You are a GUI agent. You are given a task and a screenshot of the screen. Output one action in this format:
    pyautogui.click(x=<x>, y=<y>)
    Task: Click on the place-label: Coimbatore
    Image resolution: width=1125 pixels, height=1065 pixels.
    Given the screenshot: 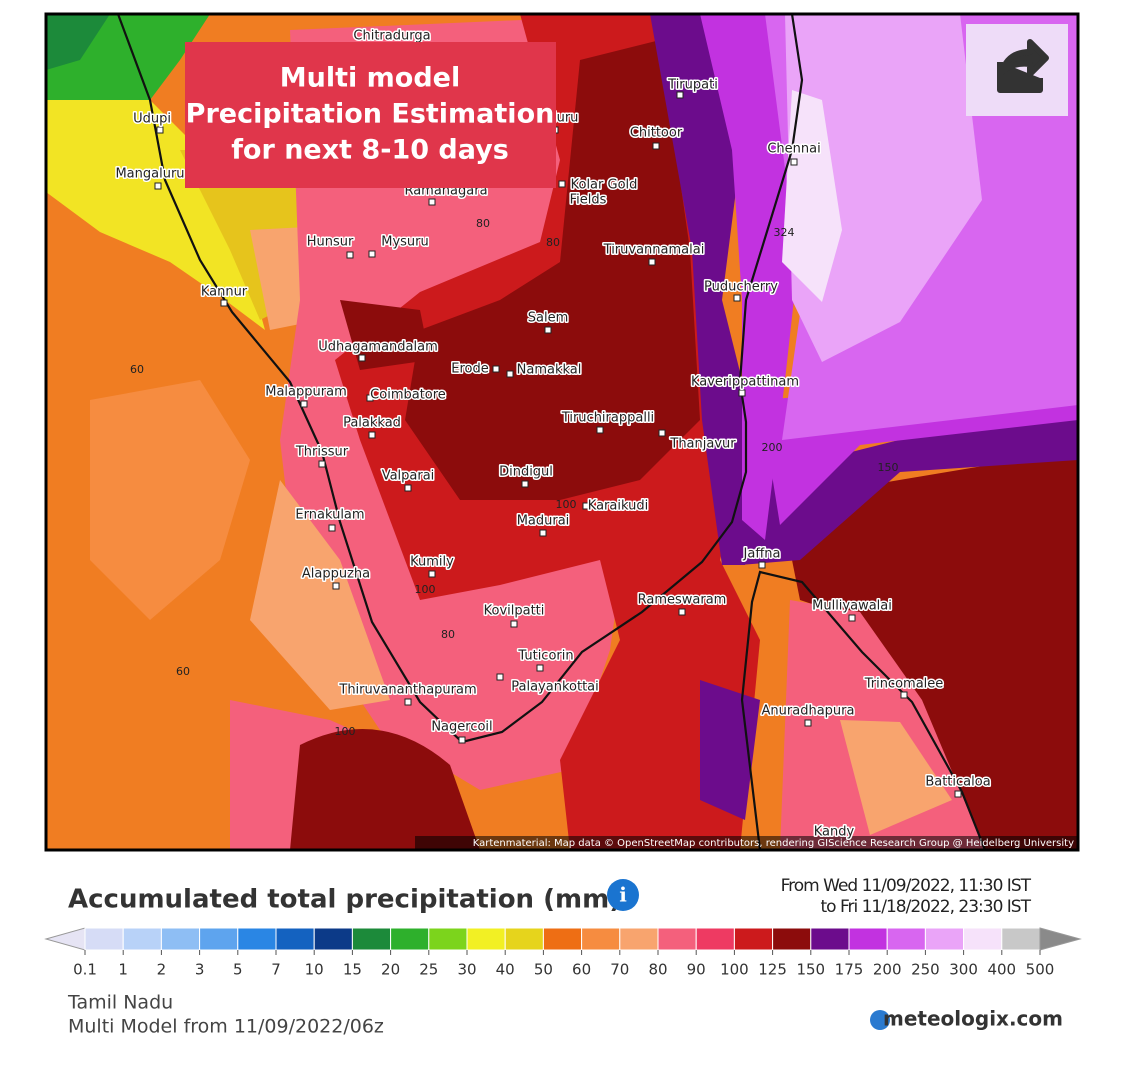 What is the action you would take?
    pyautogui.click(x=408, y=395)
    